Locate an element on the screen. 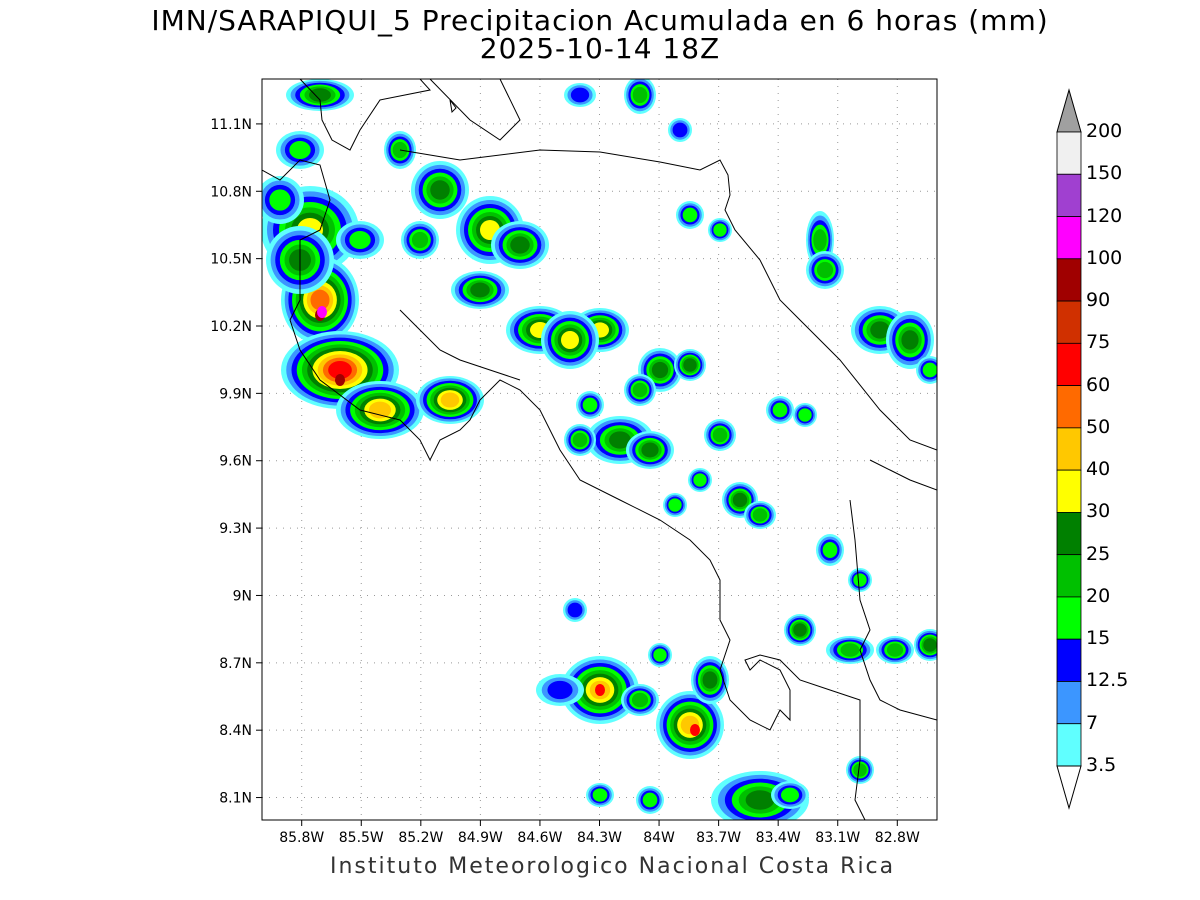  lon-tick-label: 85.8W is located at coordinates (301, 838).